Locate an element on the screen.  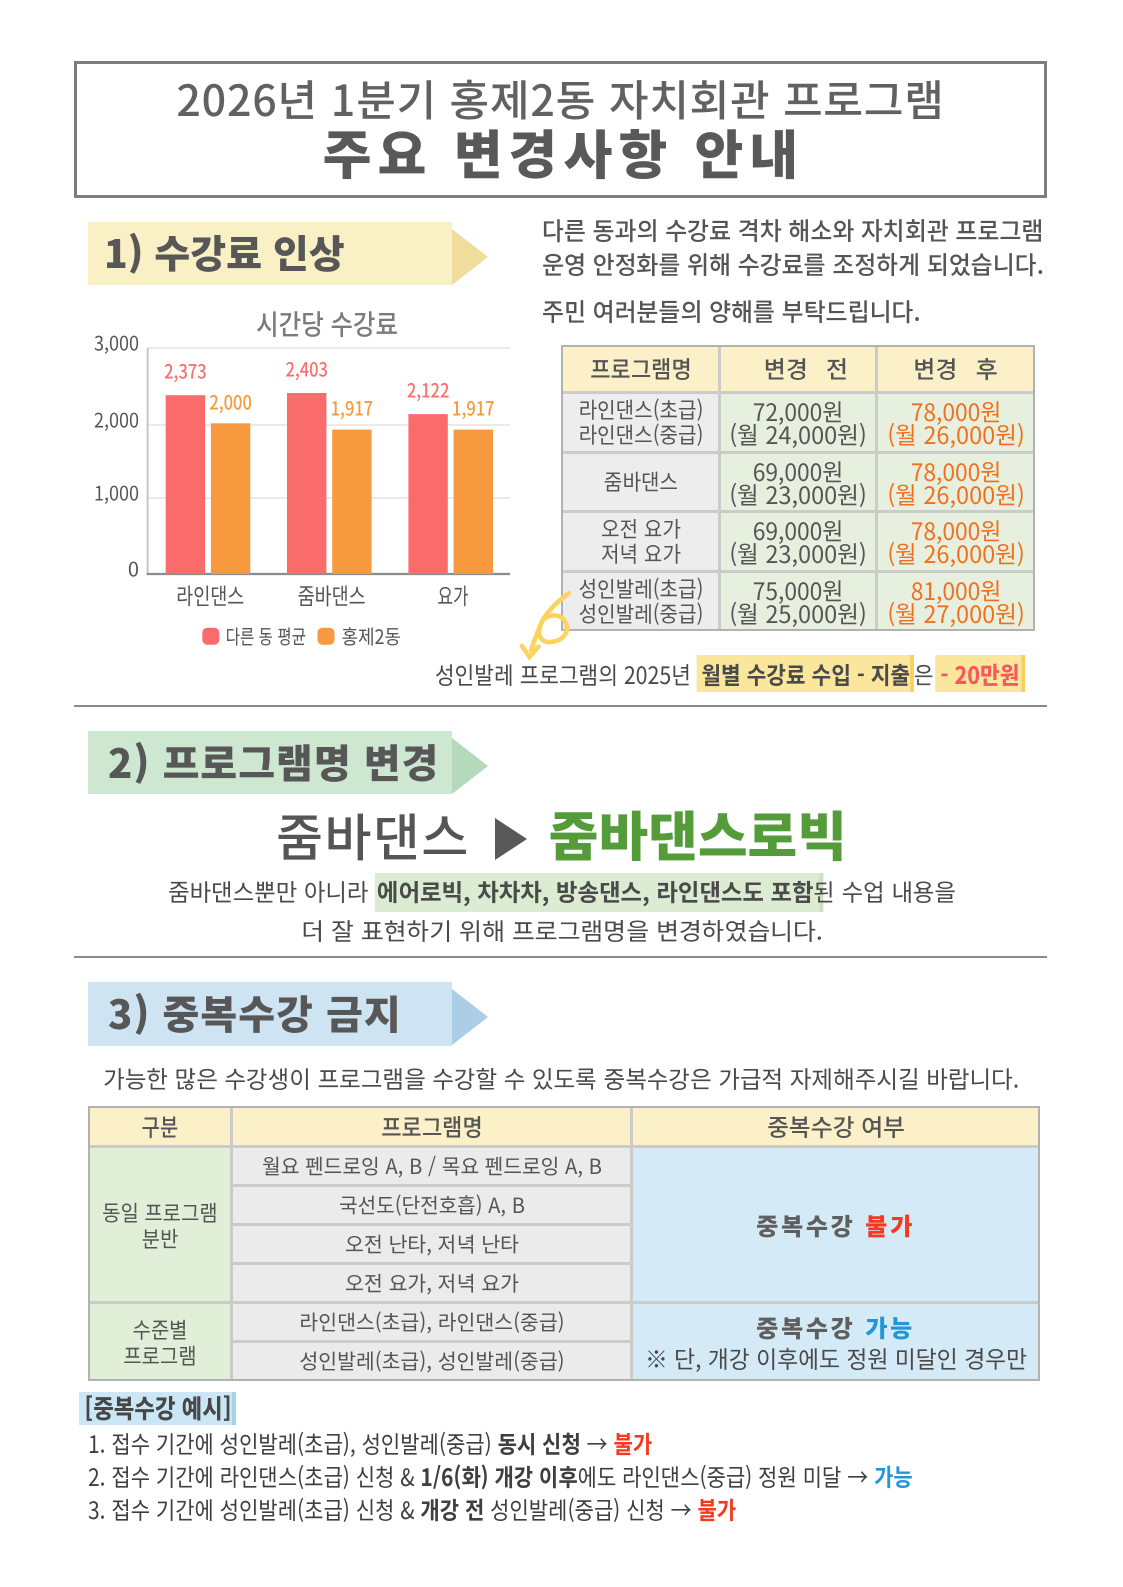
svg-text: 홍제2동 is located at coordinates (372, 635).